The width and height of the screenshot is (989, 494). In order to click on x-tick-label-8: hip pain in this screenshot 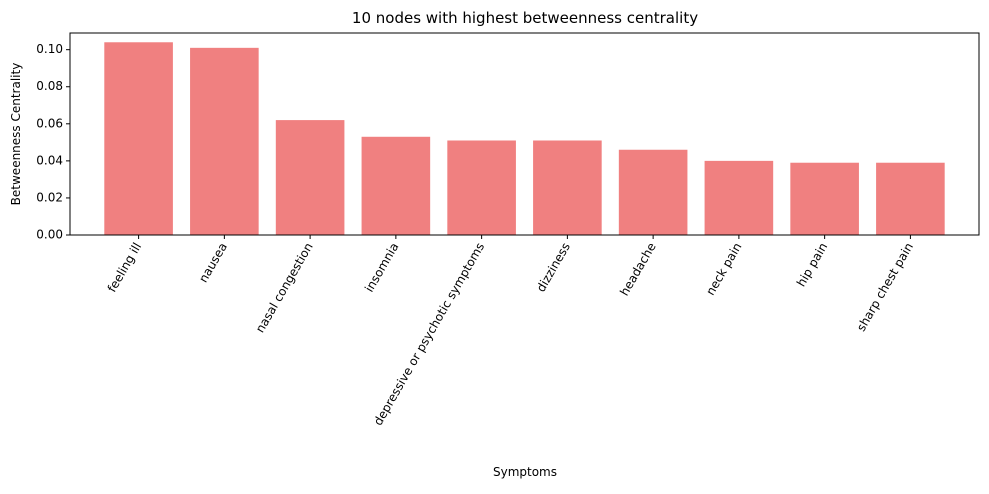, I will do `click(812, 264)`.